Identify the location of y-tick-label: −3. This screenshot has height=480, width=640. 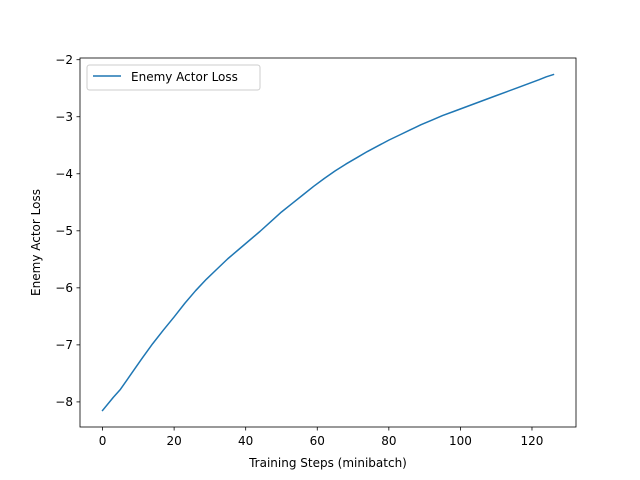
(64, 117).